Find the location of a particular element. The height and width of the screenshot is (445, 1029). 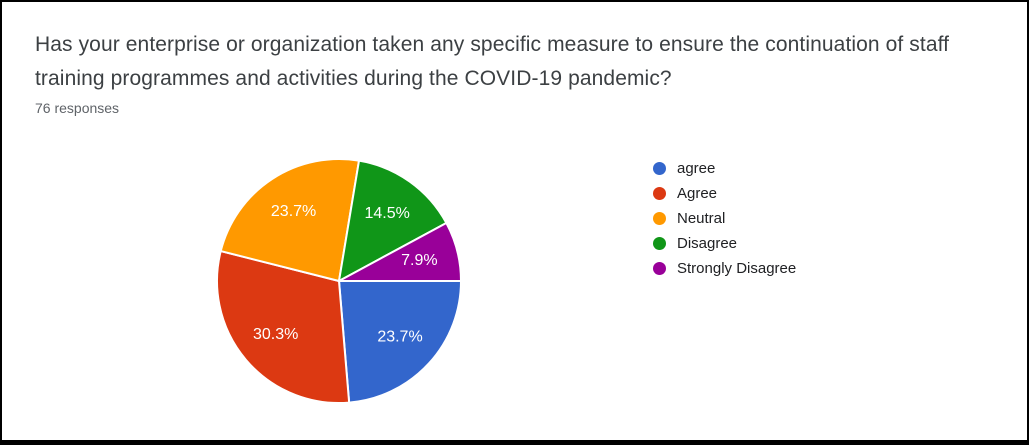

legend-item-agree: Agree is located at coordinates (724, 193).